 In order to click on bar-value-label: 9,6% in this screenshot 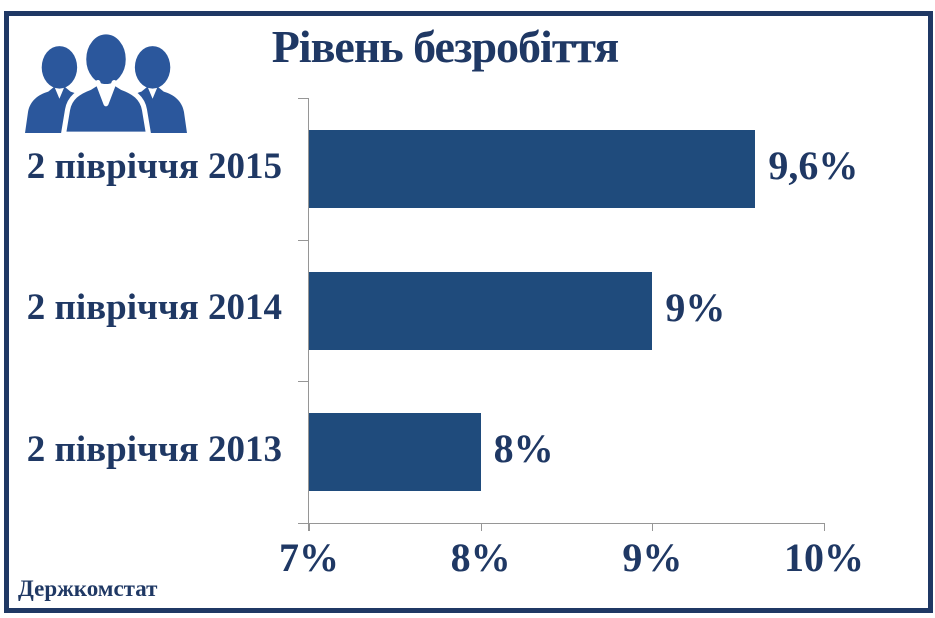, I will do `click(813, 166)`.